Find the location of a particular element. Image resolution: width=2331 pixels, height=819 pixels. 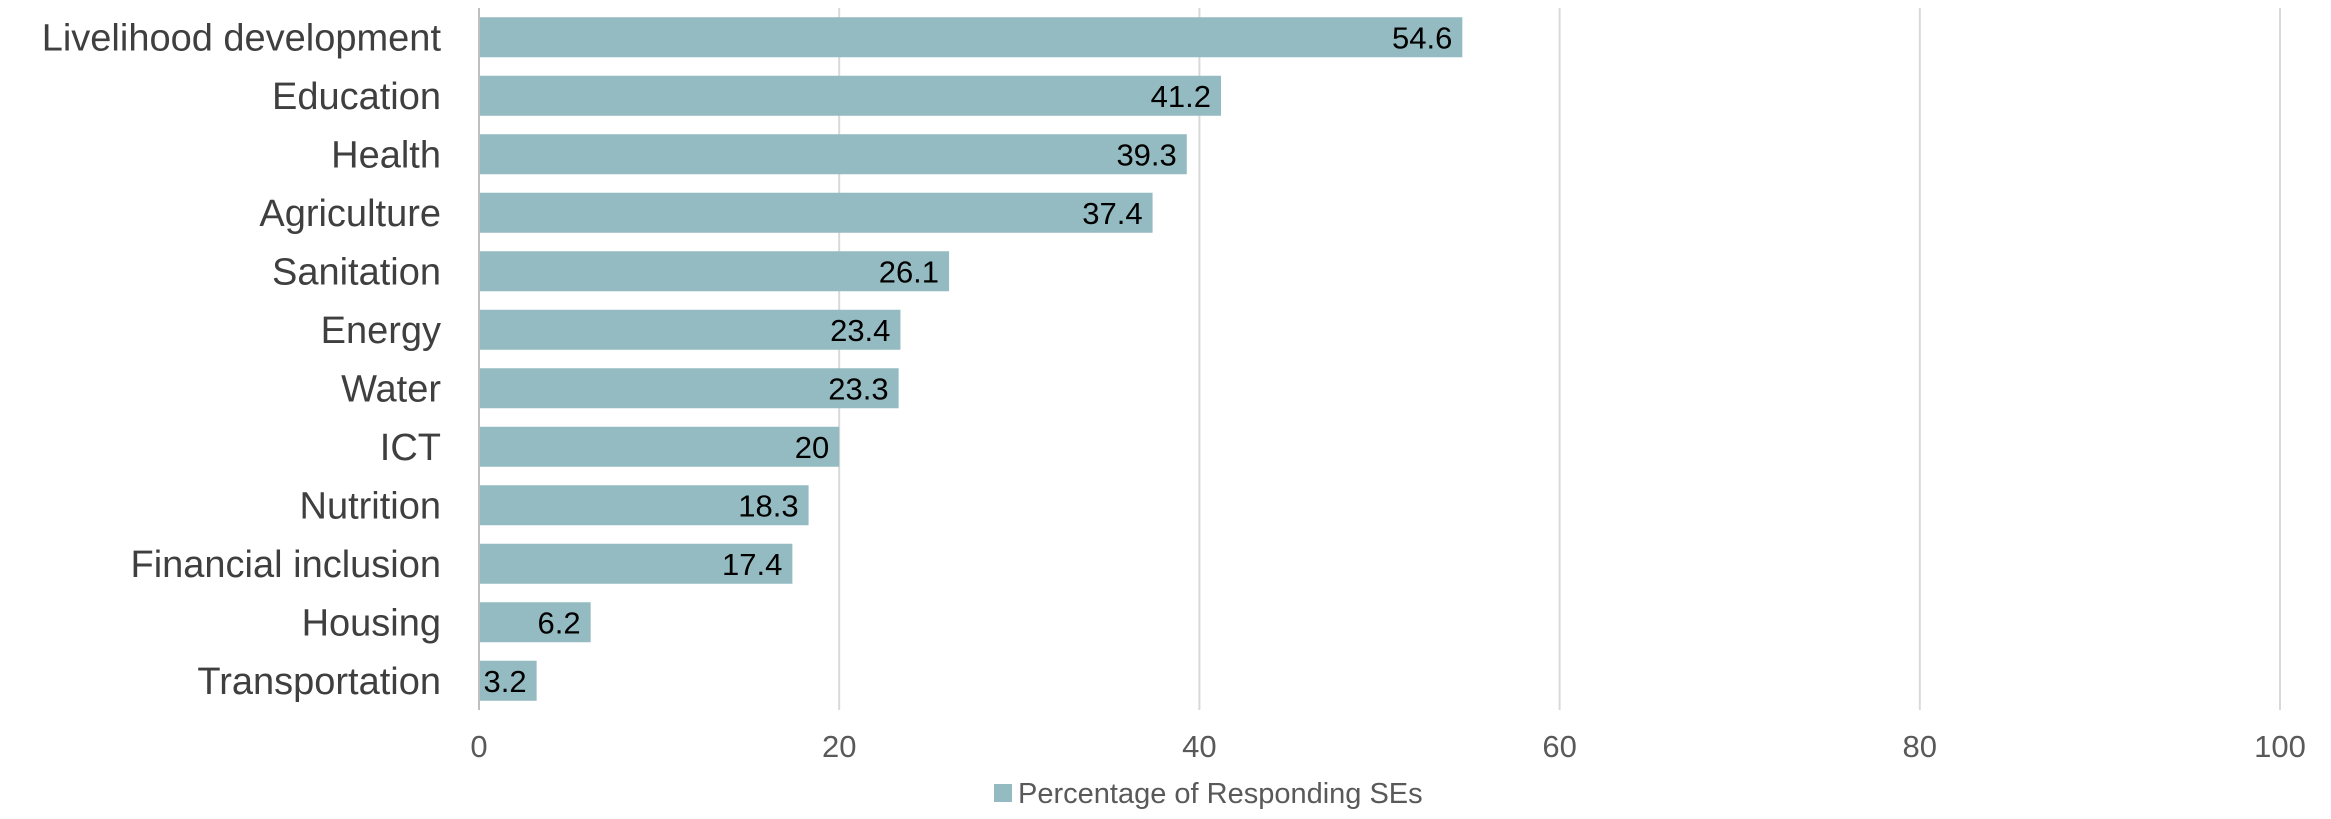

legend: Percentage of Responding SEs is located at coordinates (1208, 794).